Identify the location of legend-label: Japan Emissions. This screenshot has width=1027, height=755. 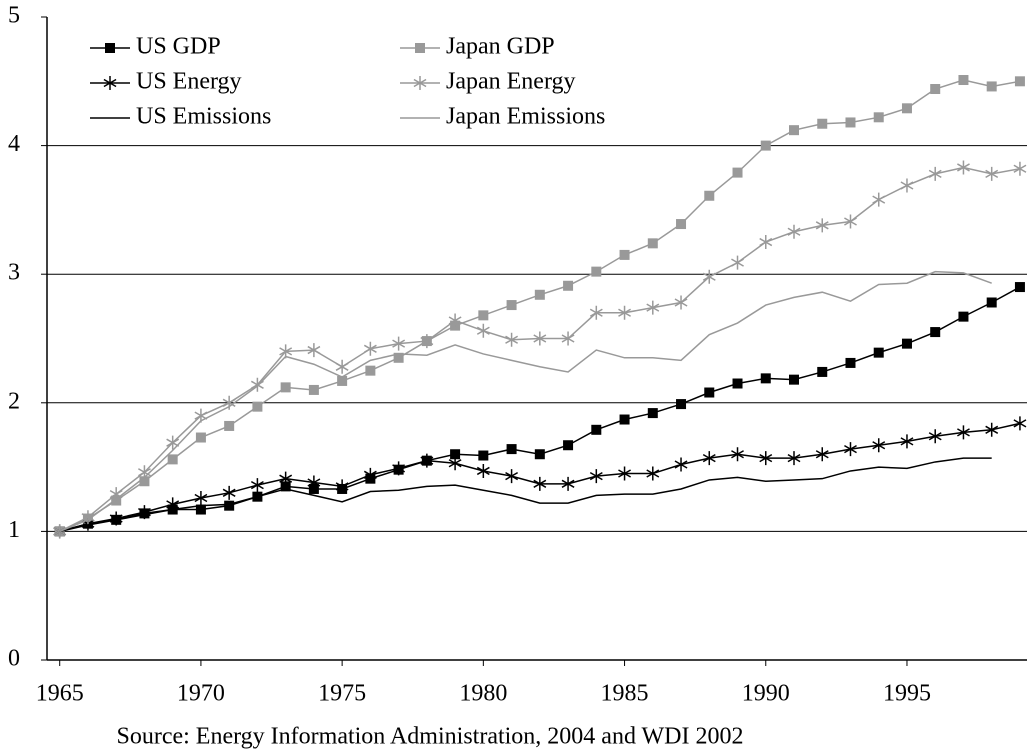
(525, 117).